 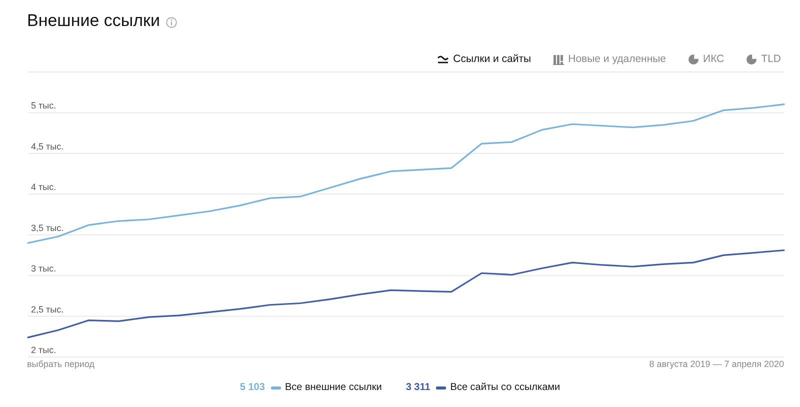 What do you see at coordinates (617, 59) in the screenshot?
I see `text: Новые и удаленные` at bounding box center [617, 59].